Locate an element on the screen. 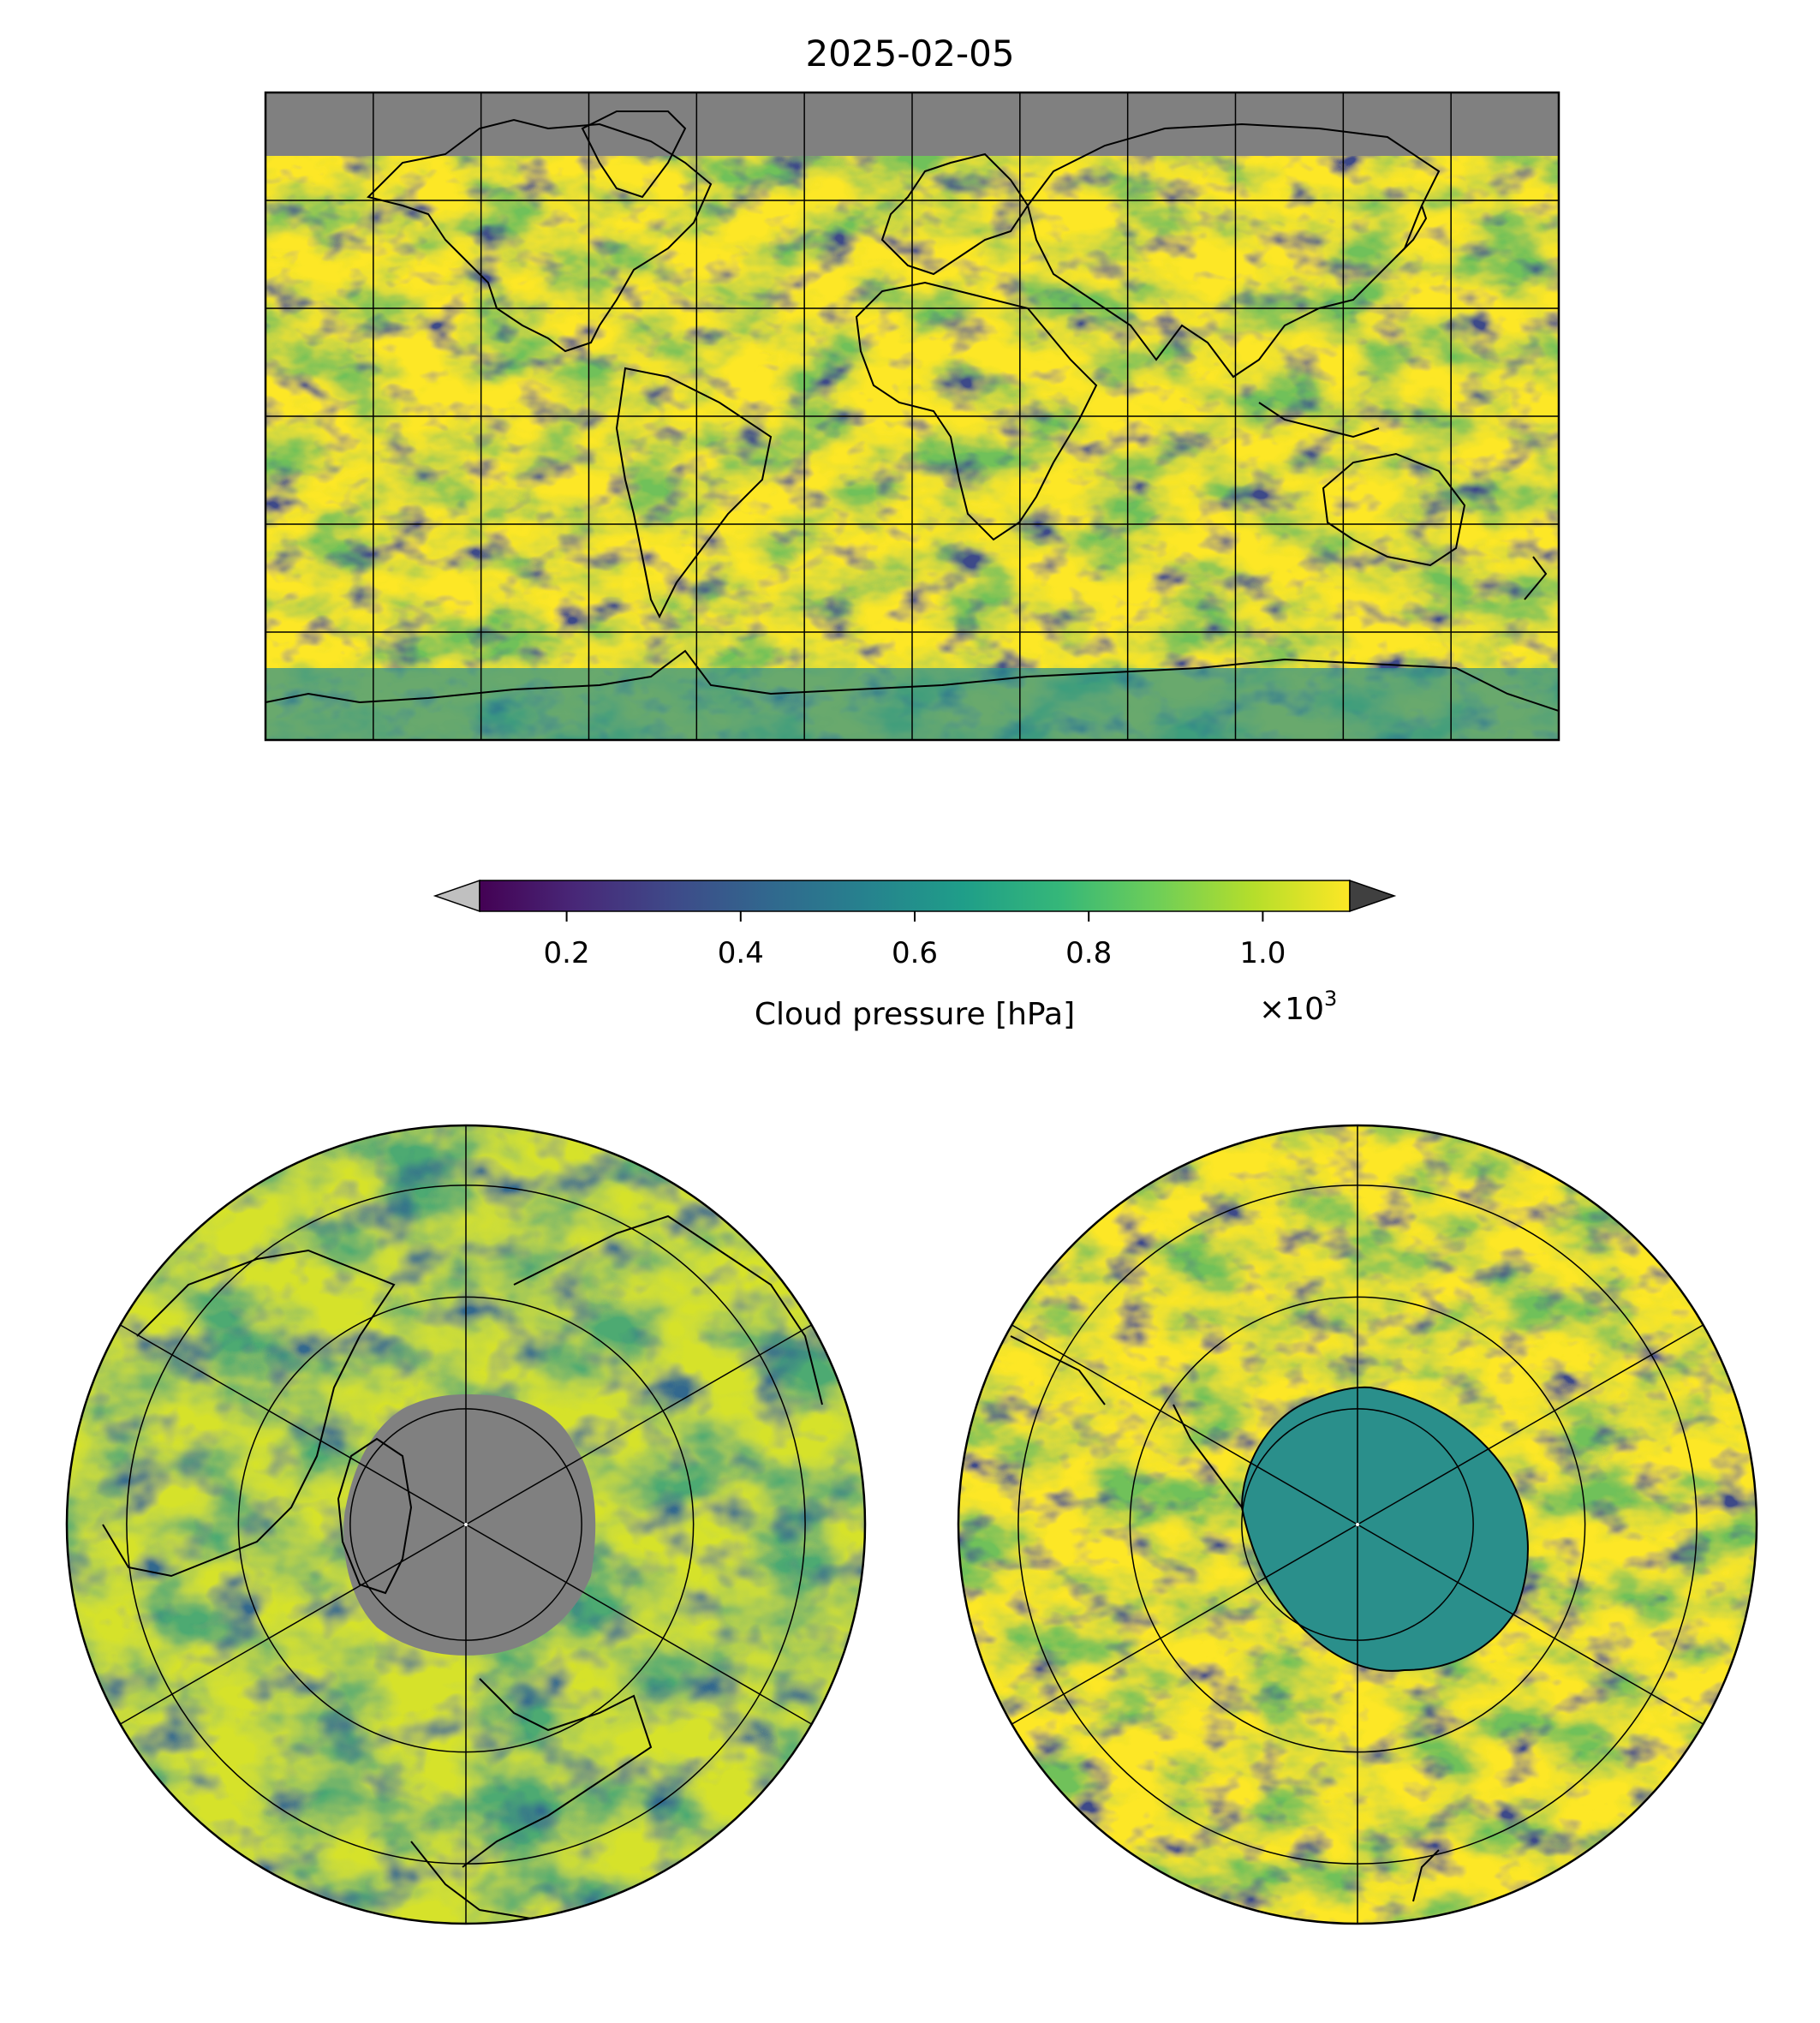 This screenshot has width=1820, height=2023. coastline-europe-south is located at coordinates (471, 1880).